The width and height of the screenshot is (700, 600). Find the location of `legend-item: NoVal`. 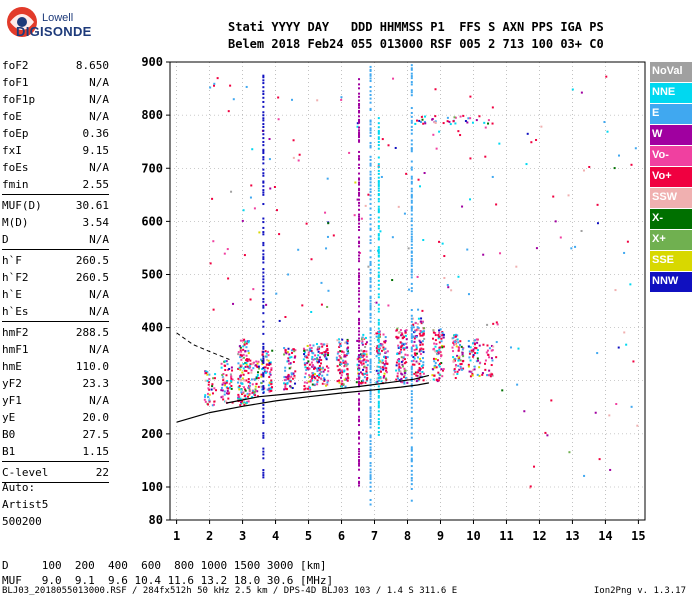

legend-item: NoVal is located at coordinates (671, 72).